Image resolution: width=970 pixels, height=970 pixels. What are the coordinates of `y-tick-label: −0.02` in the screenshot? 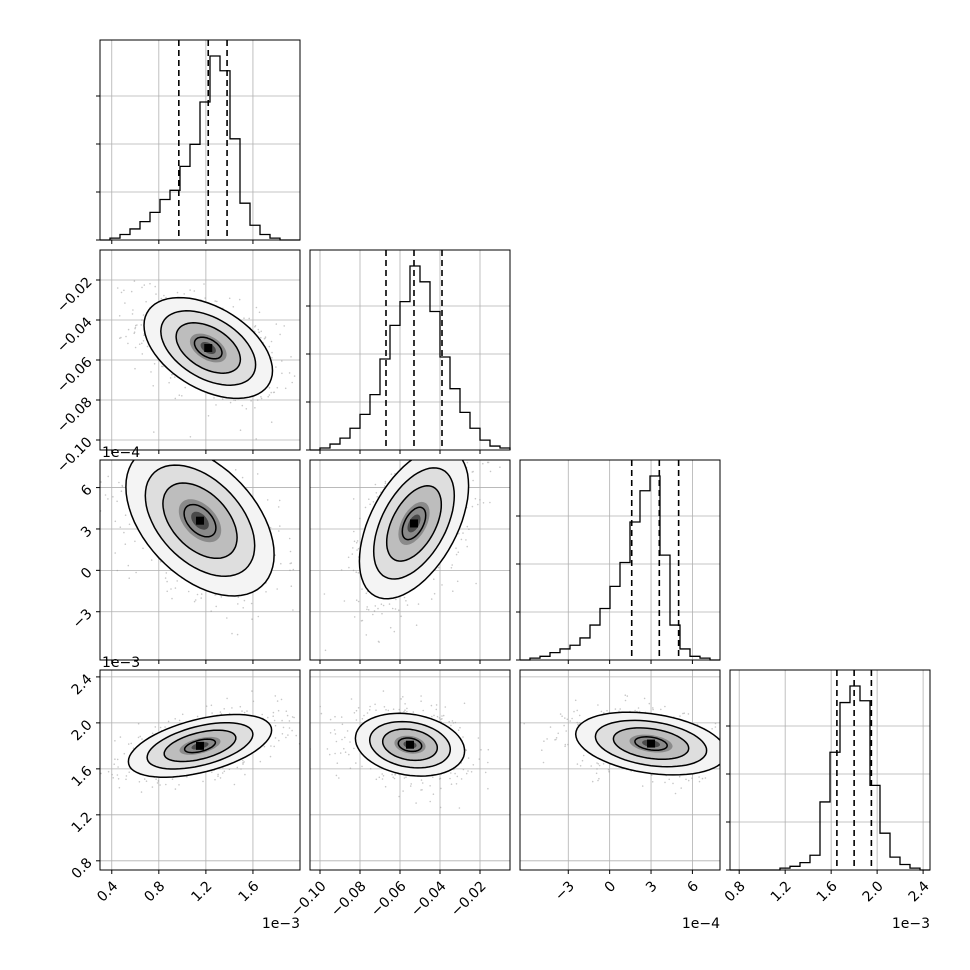 It's located at (75, 295).